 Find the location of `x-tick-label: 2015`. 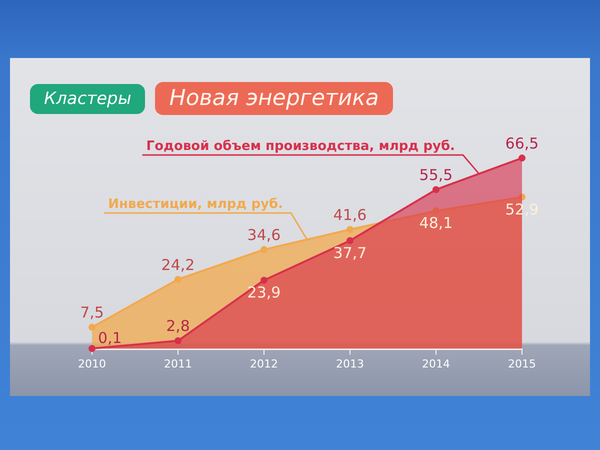

x-tick-label: 2015 is located at coordinates (522, 363).